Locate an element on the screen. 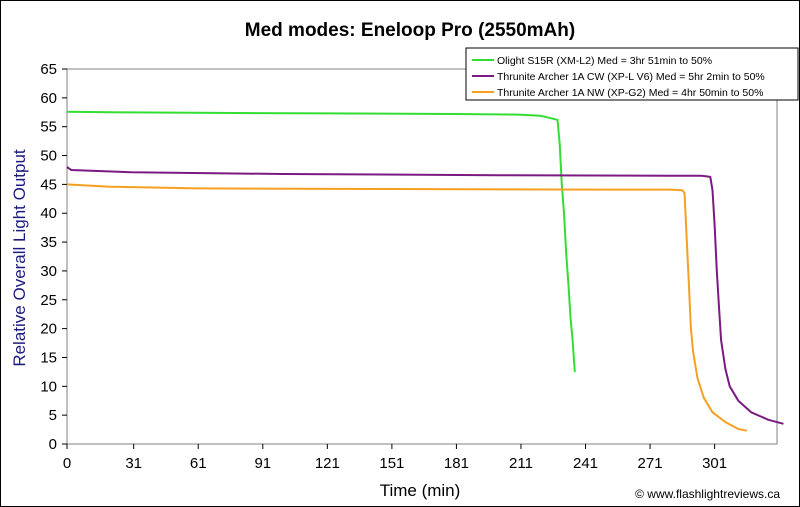  x-tick-label: 271 is located at coordinates (650, 463).